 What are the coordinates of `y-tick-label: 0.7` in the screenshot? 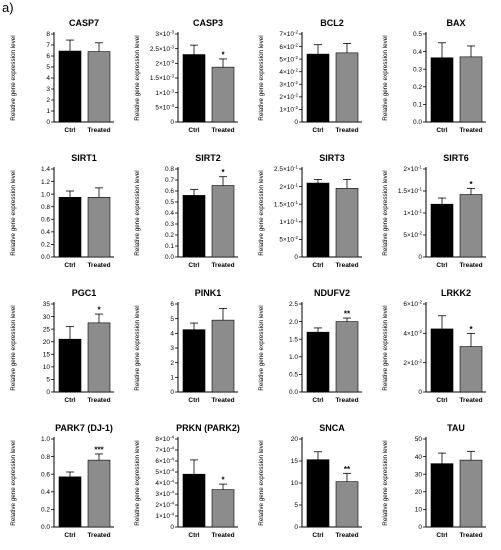 It's located at (169, 180).